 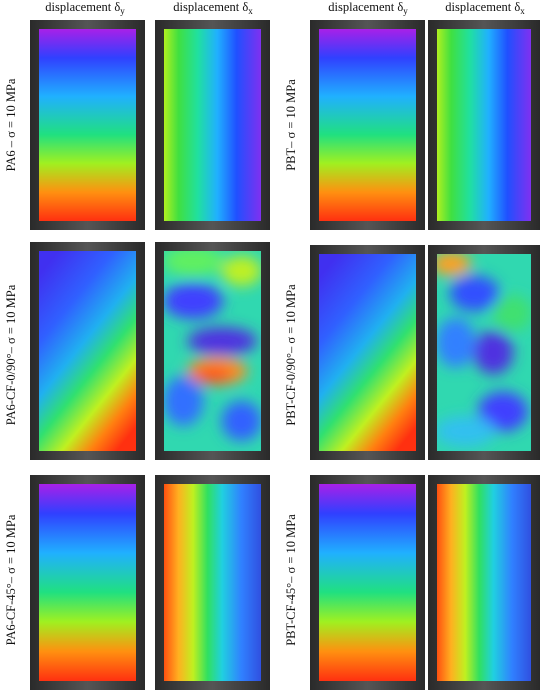 What do you see at coordinates (291, 355) in the screenshot?
I see `row-label: PBT-CF-0/90°– σ = 10 MPa` at bounding box center [291, 355].